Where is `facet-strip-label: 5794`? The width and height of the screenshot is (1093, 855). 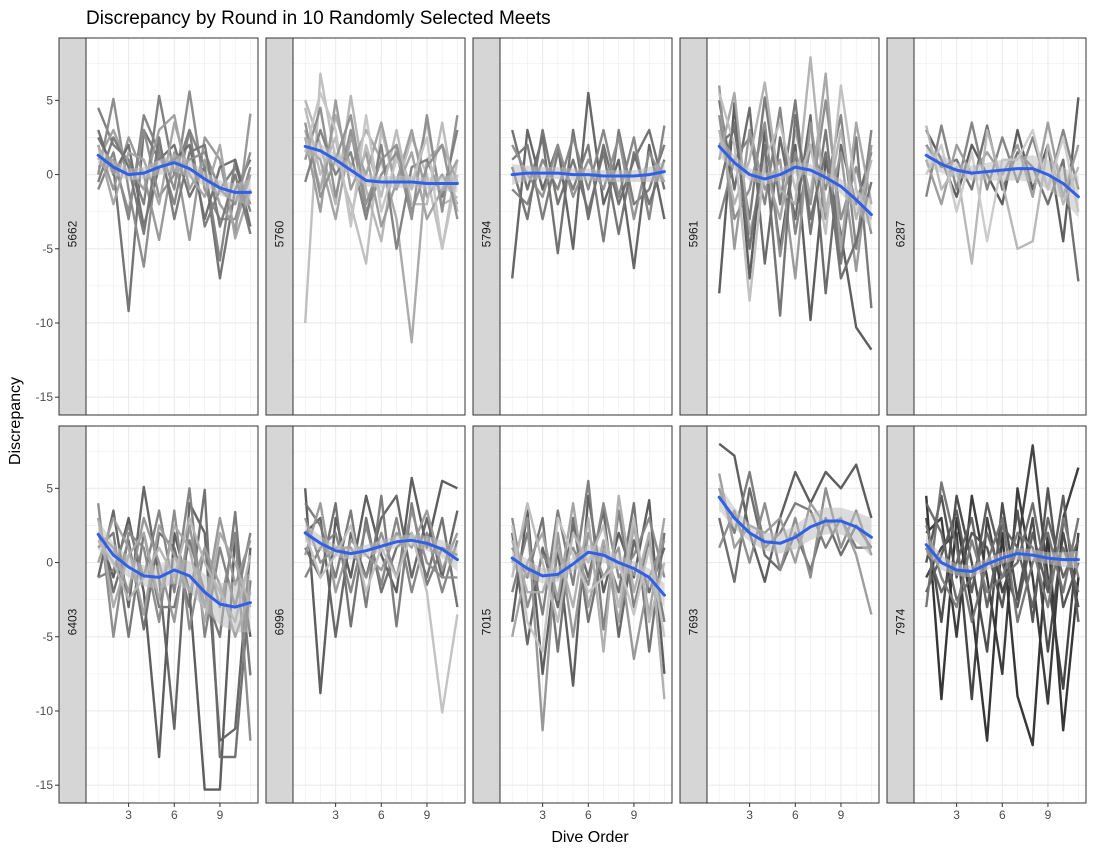 facet-strip-label: 5794 is located at coordinates (487, 233).